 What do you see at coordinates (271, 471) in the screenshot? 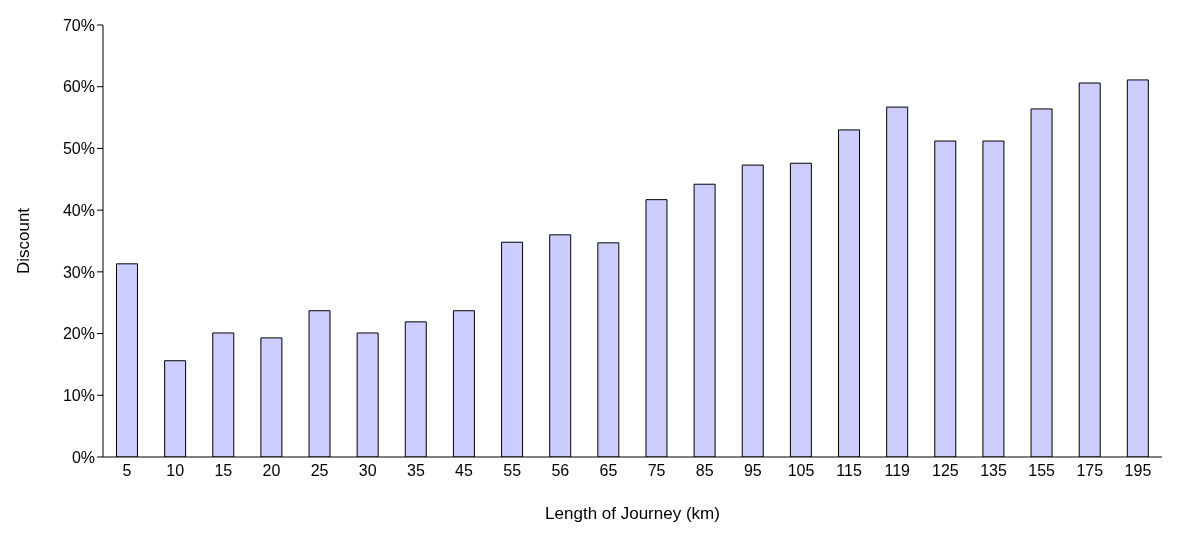
I see `x-tick-label: 20` at bounding box center [271, 471].